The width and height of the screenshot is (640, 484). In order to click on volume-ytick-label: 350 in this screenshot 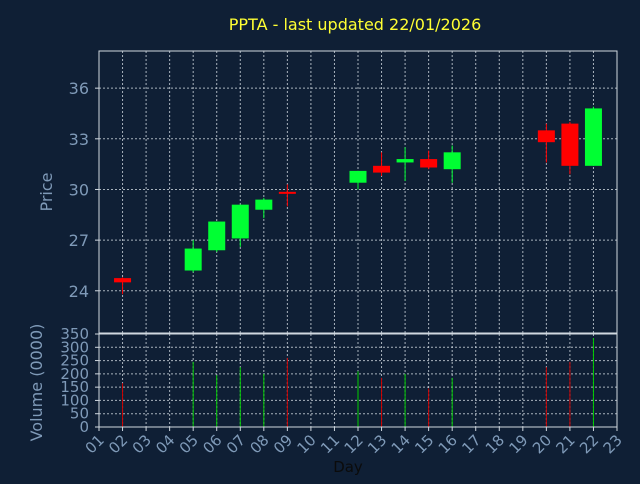, I will do `click(74, 334)`.